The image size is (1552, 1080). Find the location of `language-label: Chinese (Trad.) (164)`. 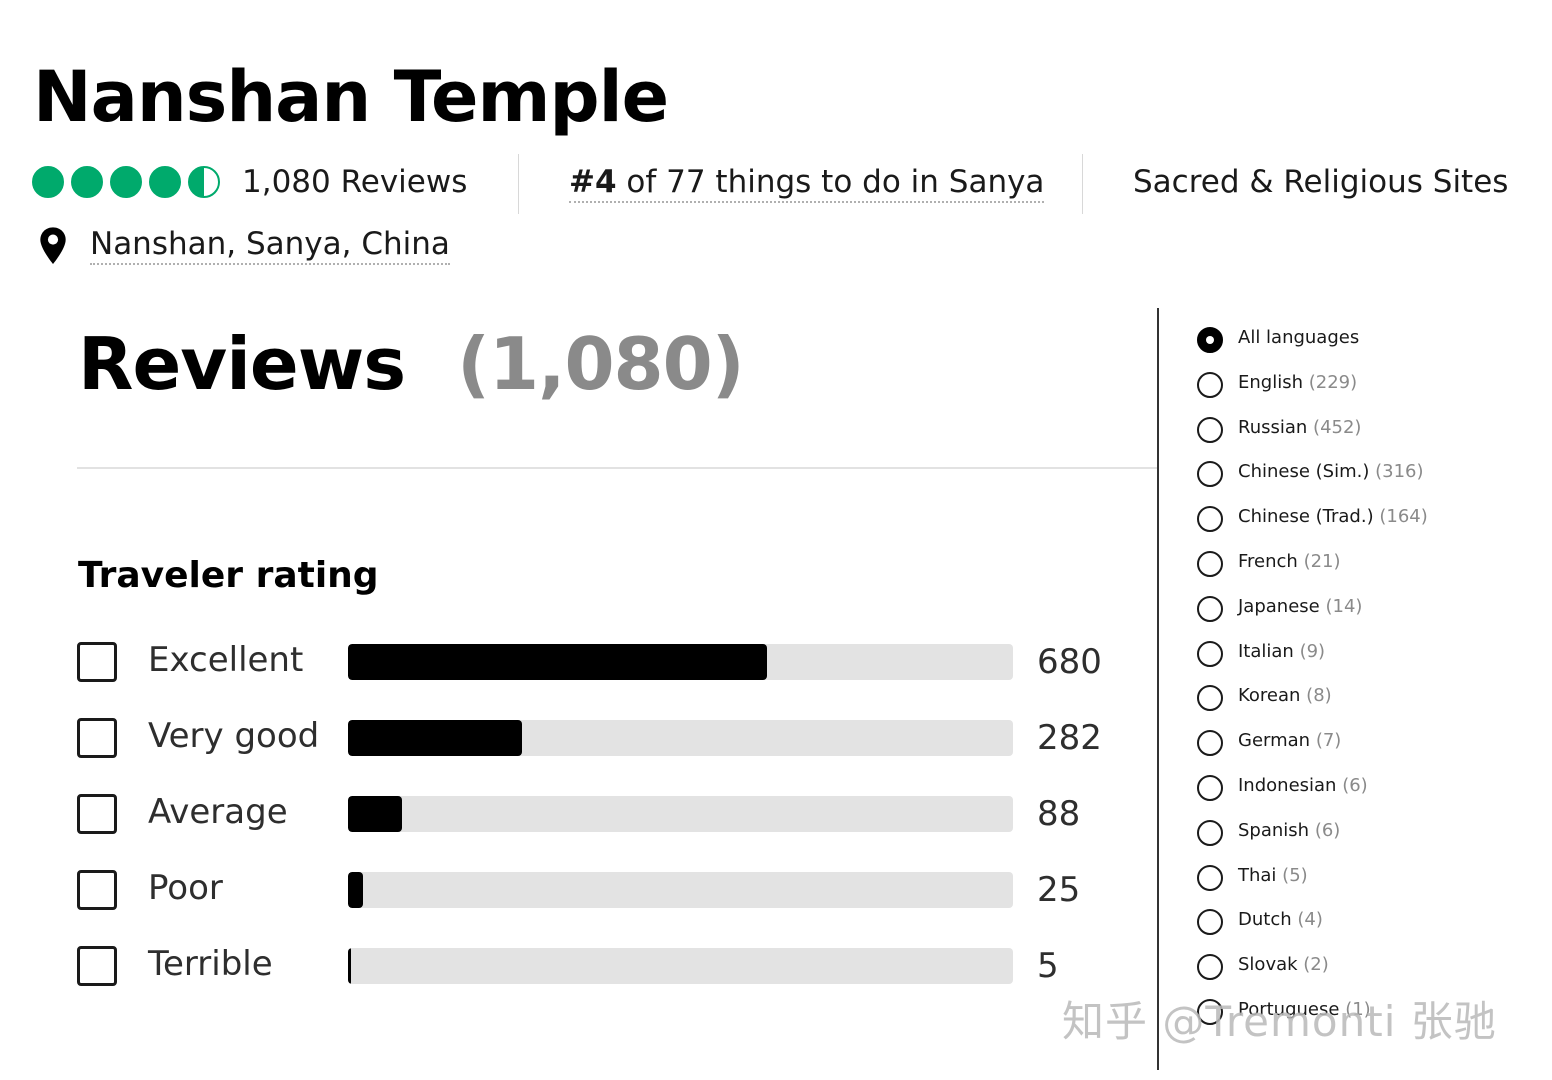

language-label: Chinese (Trad.) (164) is located at coordinates (1333, 516).